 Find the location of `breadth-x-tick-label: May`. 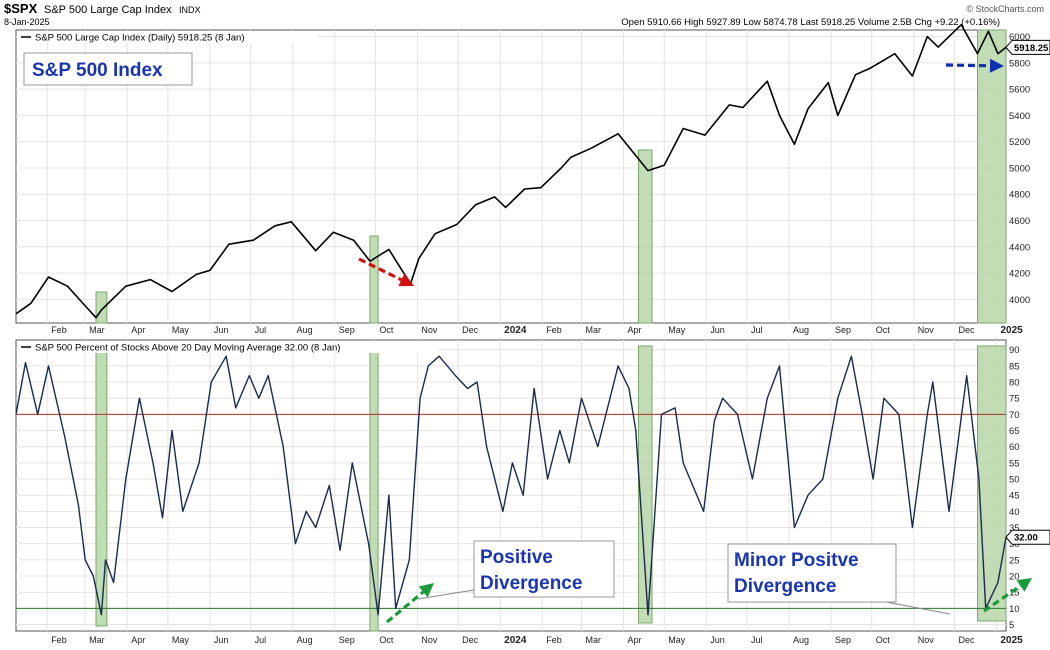

breadth-x-tick-label: May is located at coordinates (181, 640).